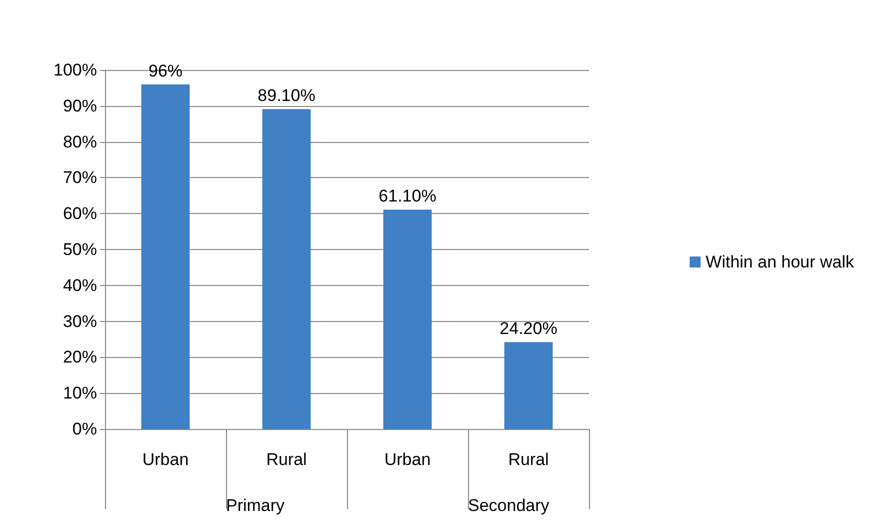  I want to click on y-tick-label: 90%, so click(79, 106).